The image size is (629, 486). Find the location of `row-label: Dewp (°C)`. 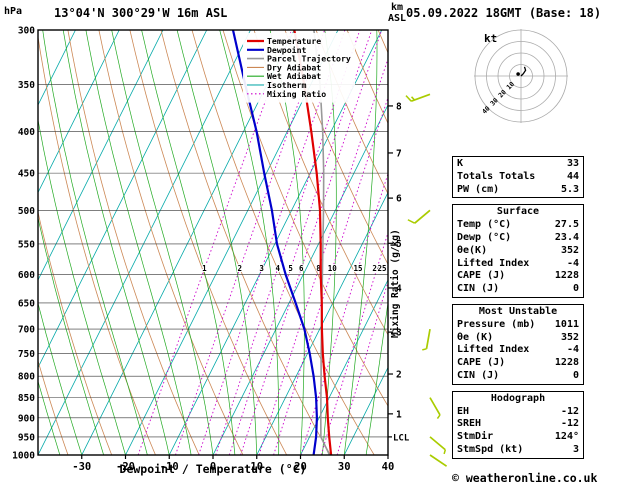

row-label: Dewp (°C) is located at coordinates (484, 237).